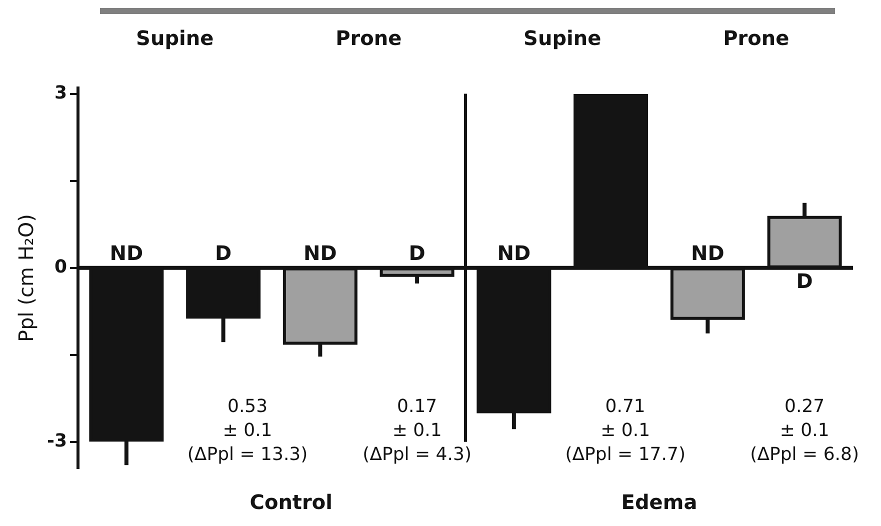 This screenshot has height=526, width=881. What do you see at coordinates (291, 502) in the screenshot?
I see `text: Control` at bounding box center [291, 502].